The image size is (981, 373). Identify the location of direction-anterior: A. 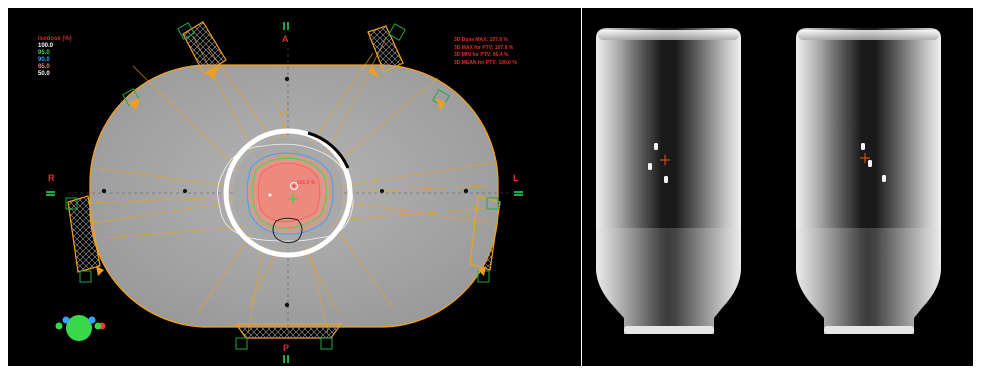
(285, 39).